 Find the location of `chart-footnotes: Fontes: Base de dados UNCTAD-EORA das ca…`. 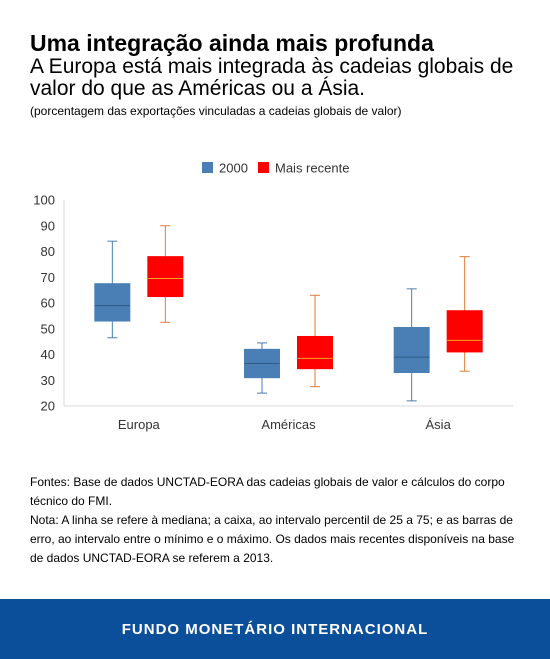

chart-footnotes: Fontes: Base de dados UNCTAD-EORA das ca… is located at coordinates (275, 520).